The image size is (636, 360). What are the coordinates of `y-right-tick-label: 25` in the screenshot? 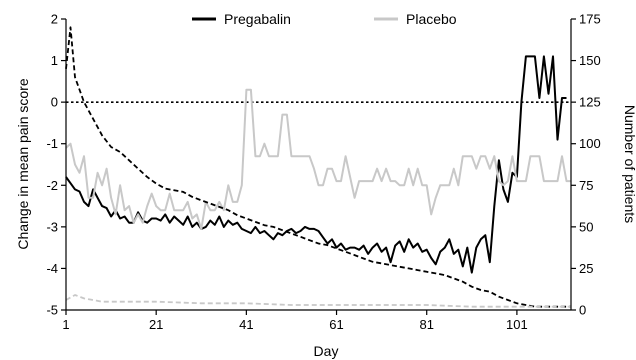 It's located at (586, 268).